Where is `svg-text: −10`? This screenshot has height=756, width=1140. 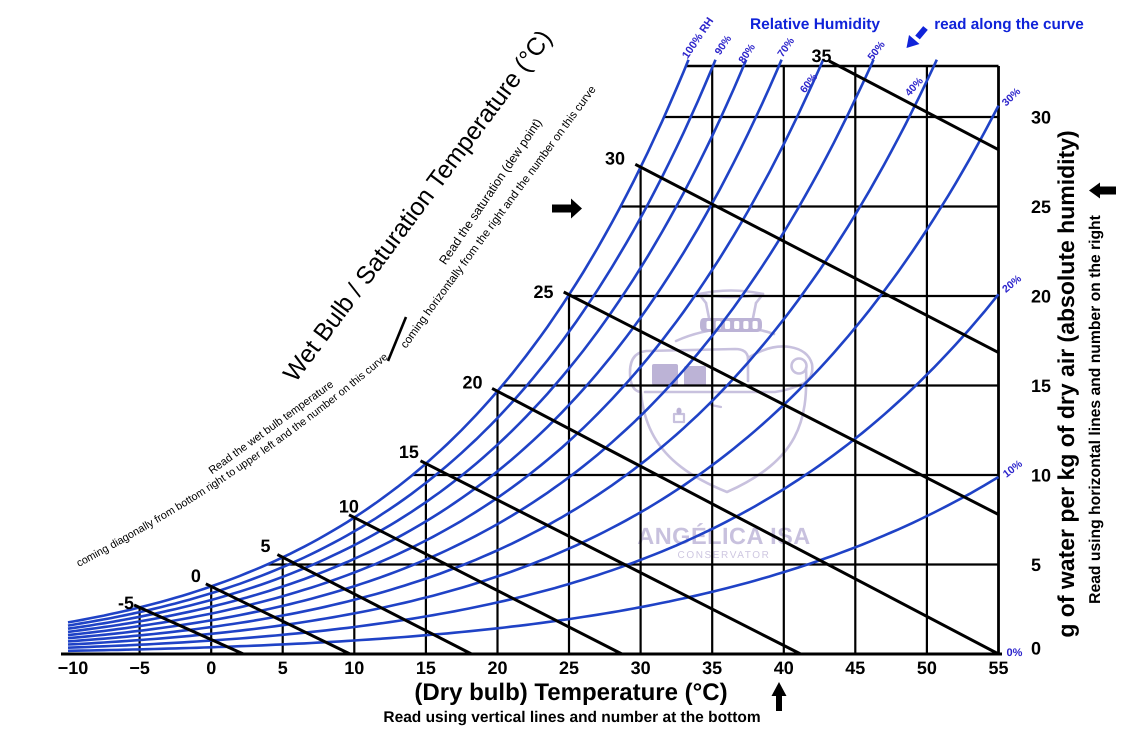
svg-text: −10 is located at coordinates (73, 668).